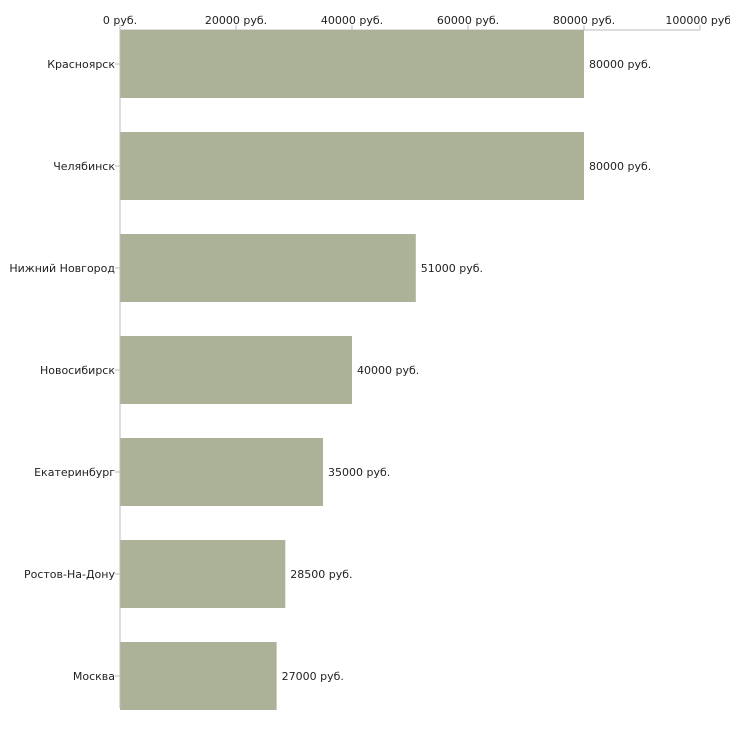  What do you see at coordinates (62, 268) in the screenshot?
I see `category-label: Нижний Новгород` at bounding box center [62, 268].